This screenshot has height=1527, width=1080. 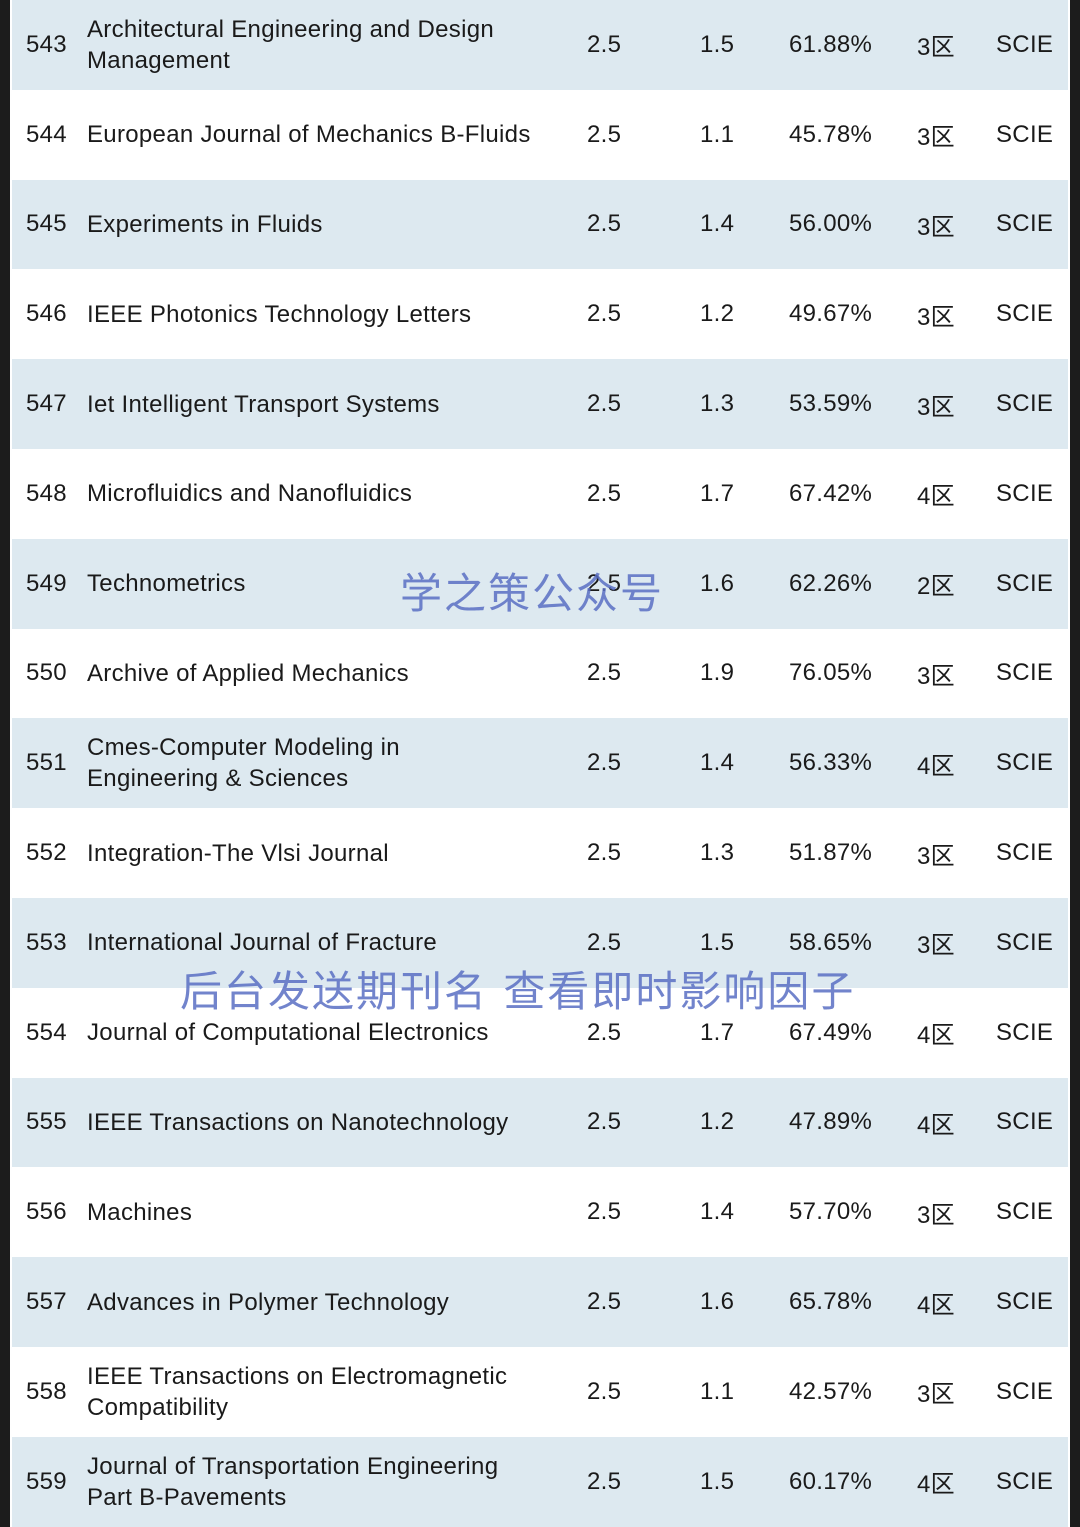 What do you see at coordinates (238, 853) in the screenshot?
I see `journal-name: Integration-The Vlsi Journal` at bounding box center [238, 853].